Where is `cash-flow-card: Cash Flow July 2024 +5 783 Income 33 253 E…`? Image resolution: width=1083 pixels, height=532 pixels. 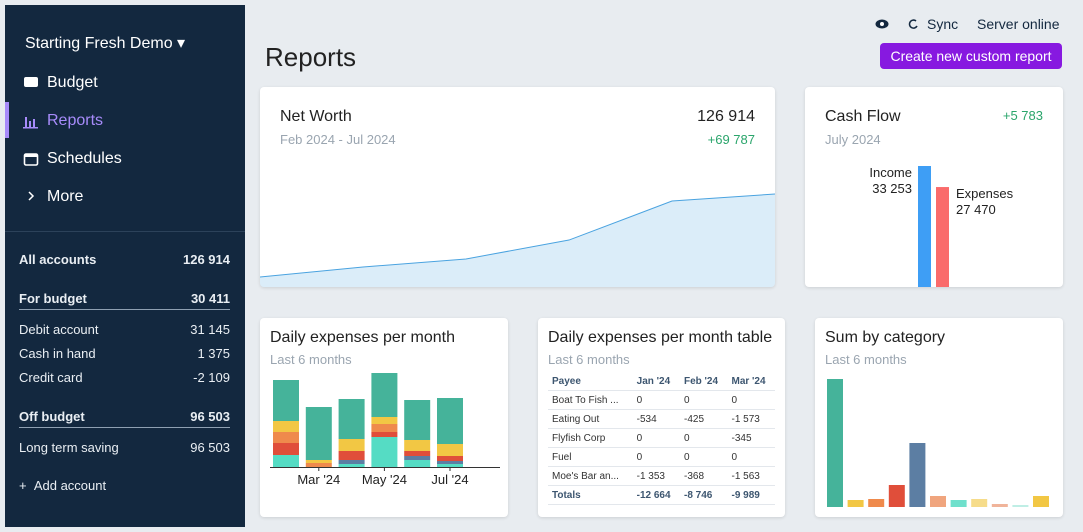 cash-flow-card: Cash Flow July 2024 +5 783 Income 33 253 E… is located at coordinates (934, 187).